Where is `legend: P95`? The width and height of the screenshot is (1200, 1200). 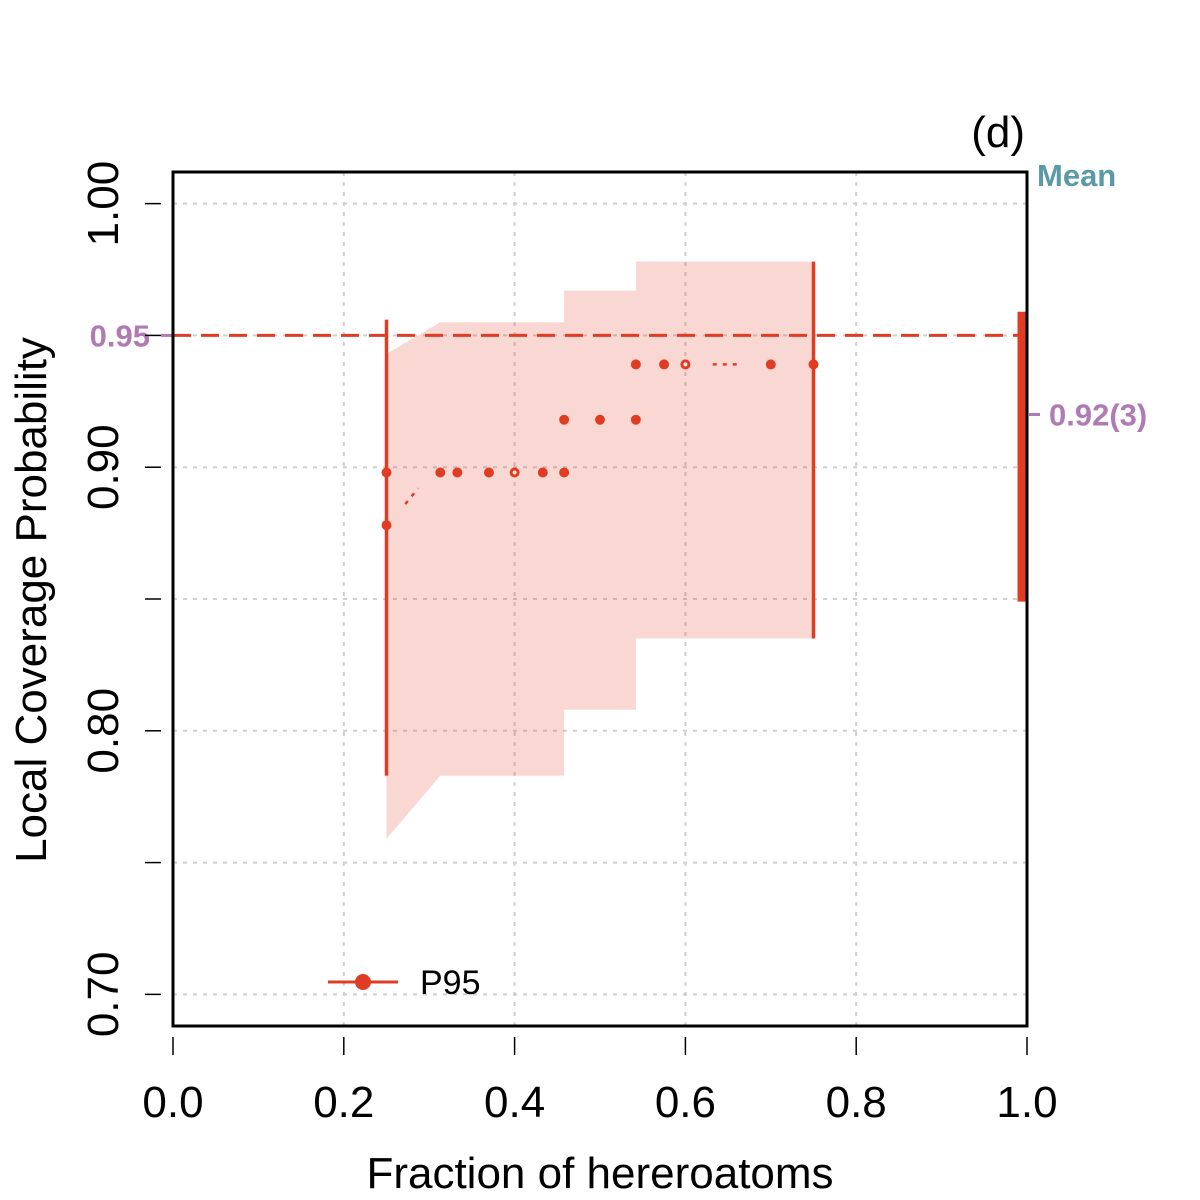 legend: P95 is located at coordinates (404, 983).